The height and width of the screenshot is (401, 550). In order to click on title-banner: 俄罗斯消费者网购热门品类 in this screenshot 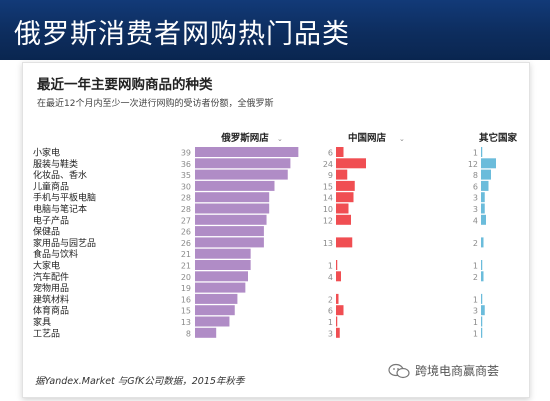, I will do `click(275, 30)`.